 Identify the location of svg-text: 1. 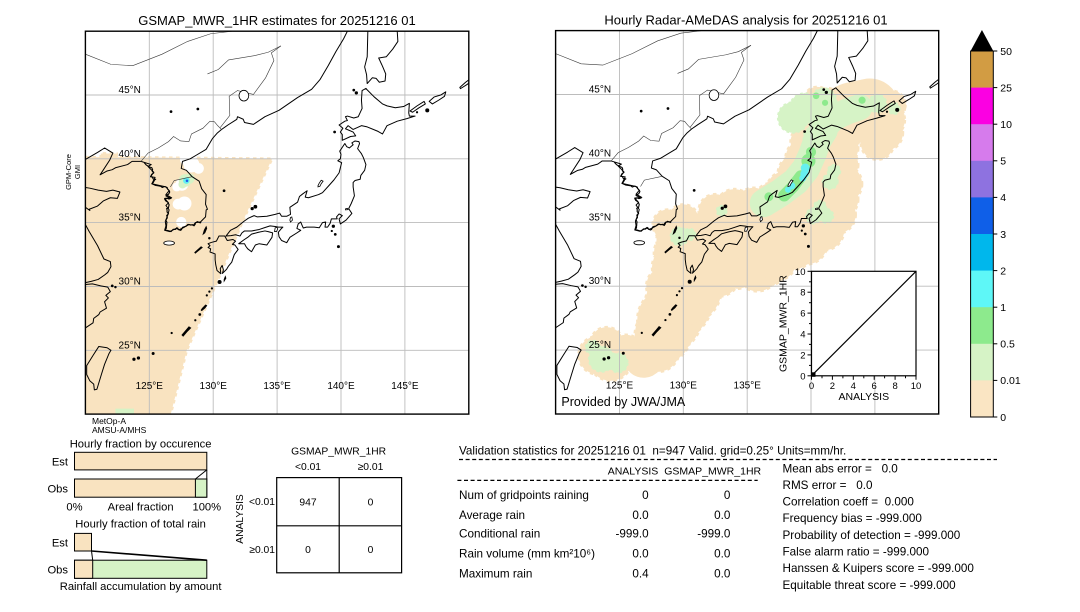
(1003, 308).